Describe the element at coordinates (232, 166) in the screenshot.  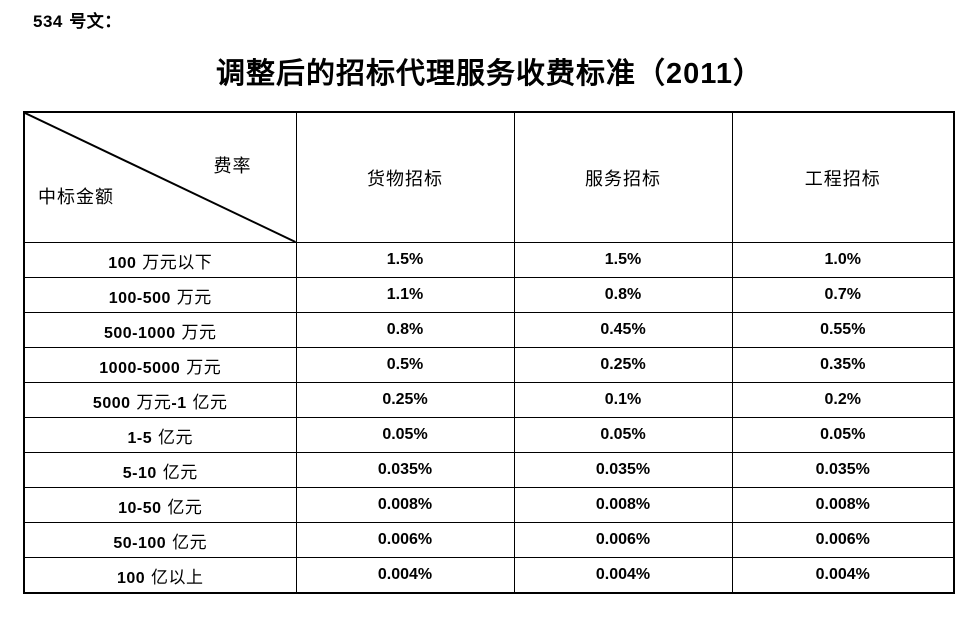
I see `corner-label-rate: 费率` at that location.